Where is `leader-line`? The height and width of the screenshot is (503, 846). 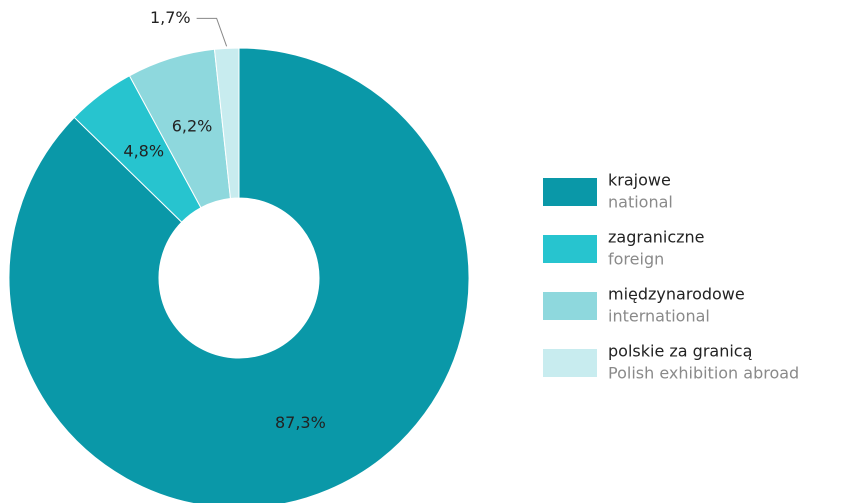 leader-line is located at coordinates (212, 32).